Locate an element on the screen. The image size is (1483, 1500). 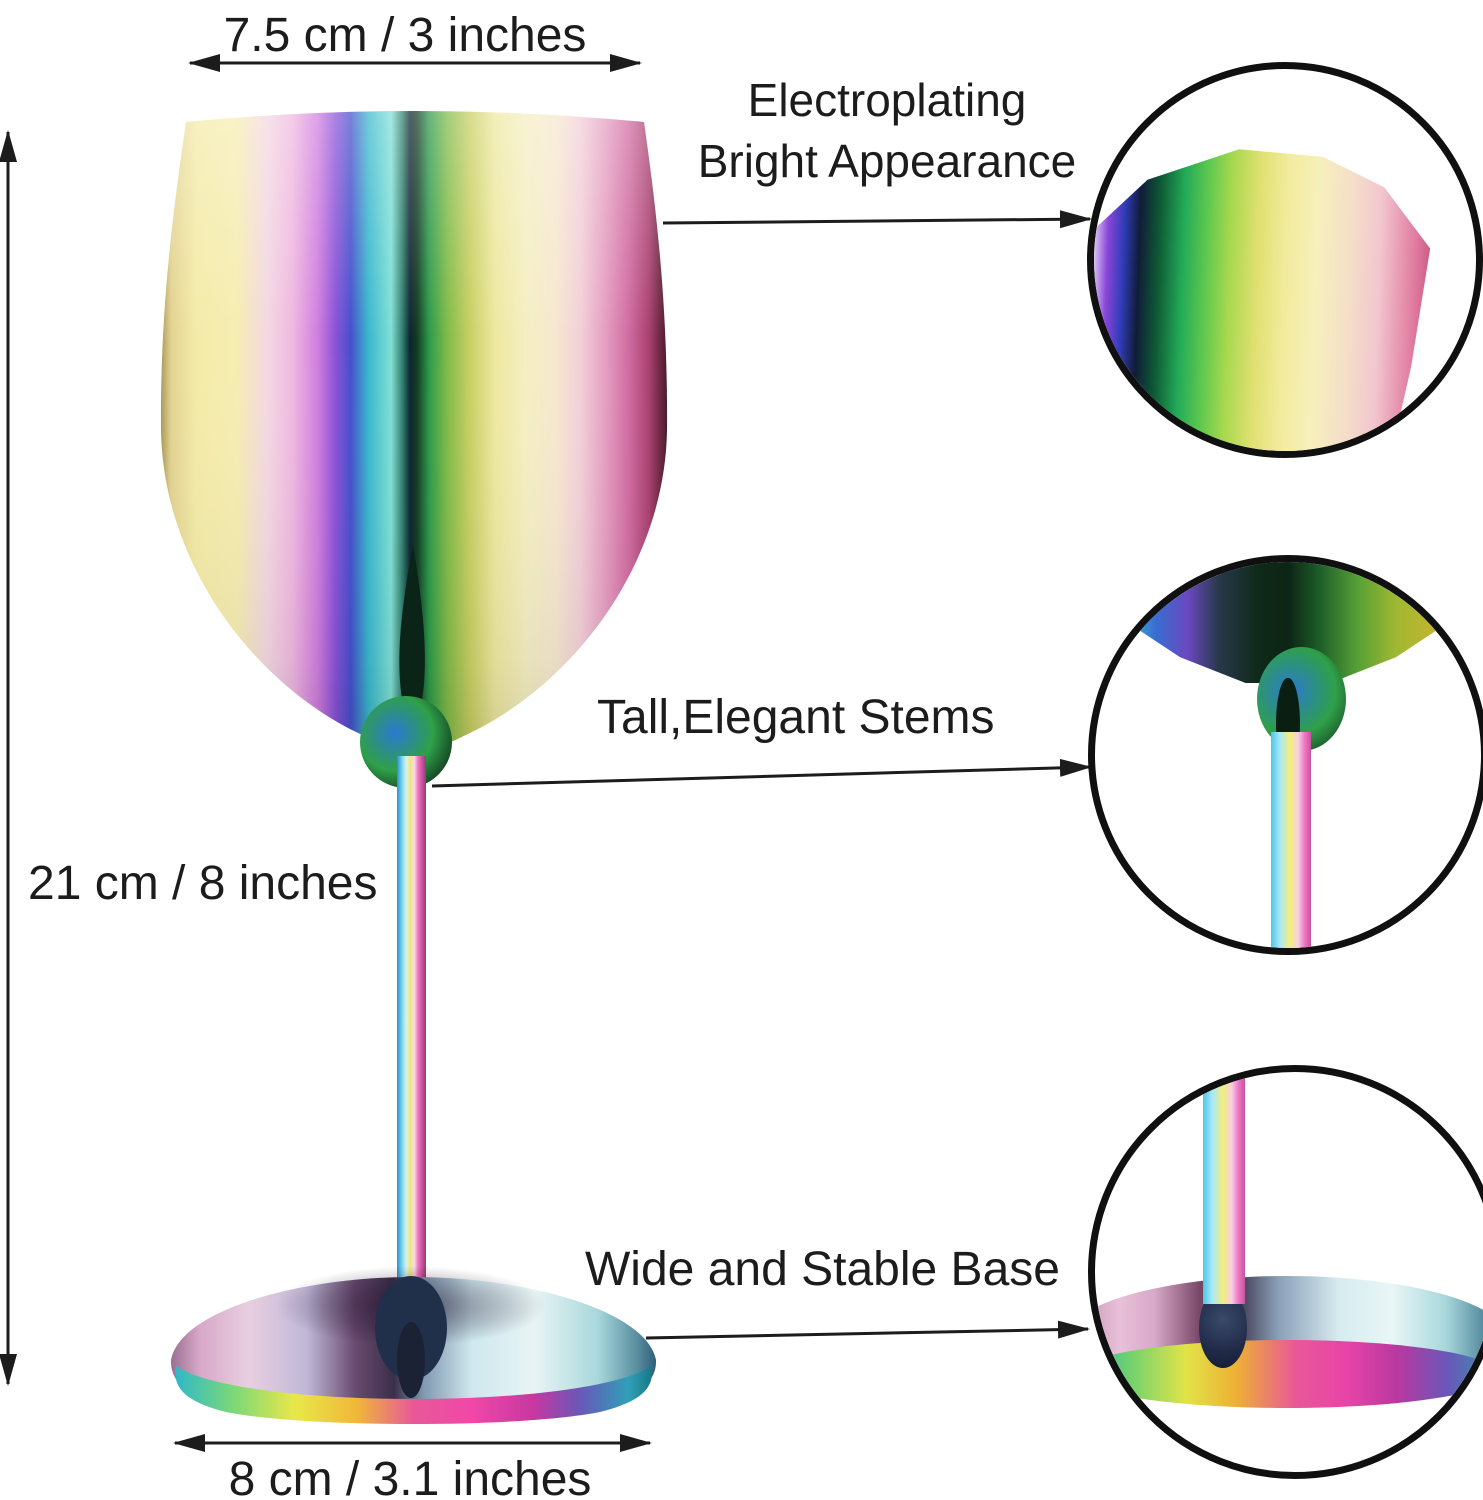
bowl-dark-teardrop is located at coordinates (412, 641).